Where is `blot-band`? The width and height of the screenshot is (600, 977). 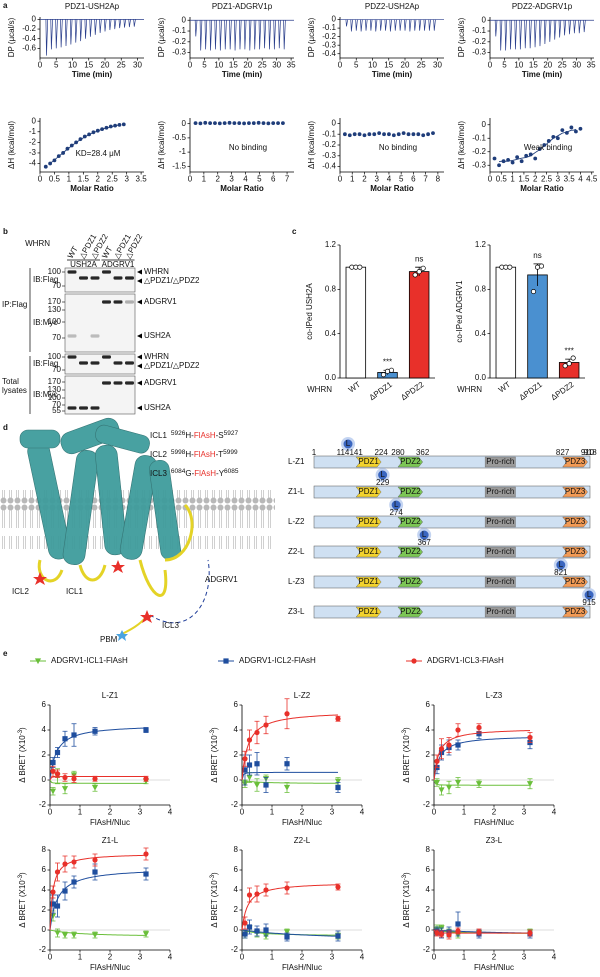 blot-band is located at coordinates (95, 363).